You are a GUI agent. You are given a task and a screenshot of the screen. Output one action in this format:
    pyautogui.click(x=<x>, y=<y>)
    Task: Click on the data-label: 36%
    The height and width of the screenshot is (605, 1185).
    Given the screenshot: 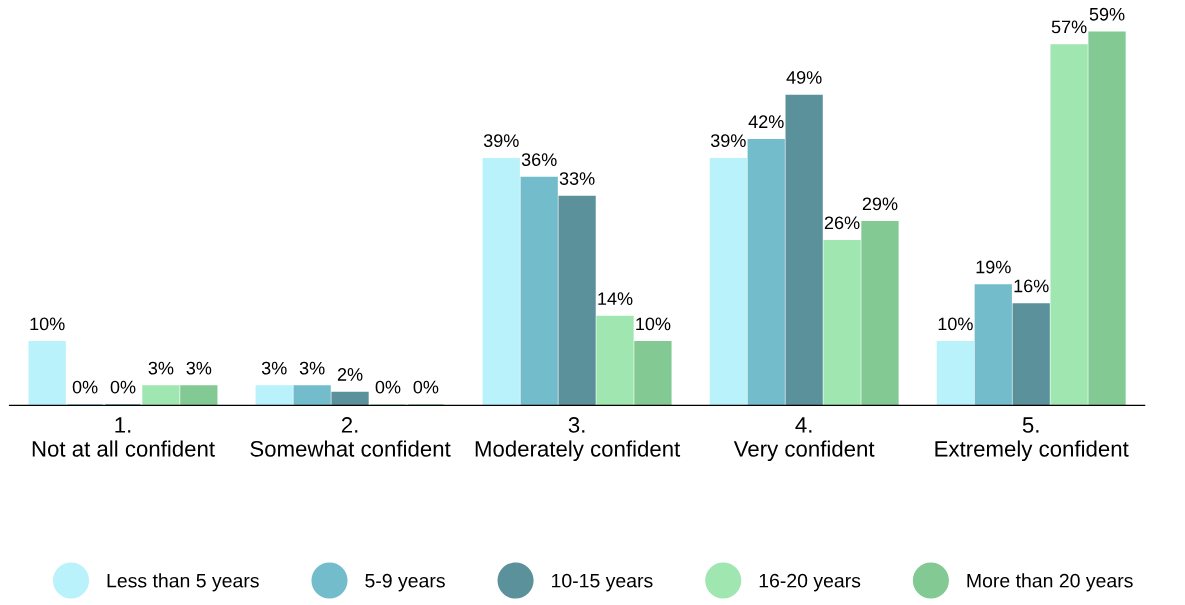 What is the action you would take?
    pyautogui.click(x=539, y=159)
    